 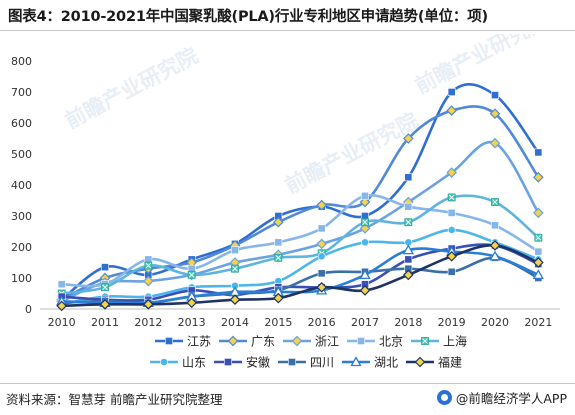 What do you see at coordinates (452, 322) in the screenshot?
I see `x-tick-label: 2019` at bounding box center [452, 322].